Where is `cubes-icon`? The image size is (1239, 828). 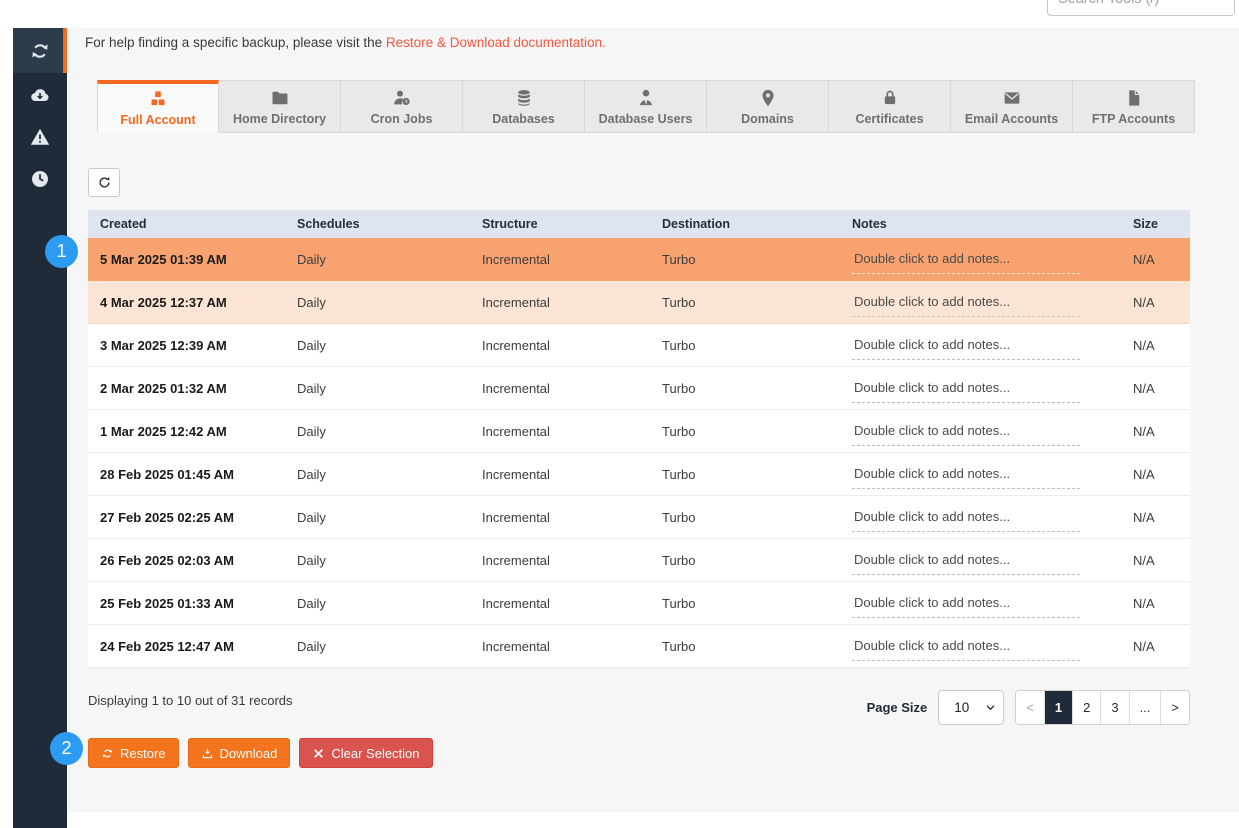
cubes-icon is located at coordinates (158, 99).